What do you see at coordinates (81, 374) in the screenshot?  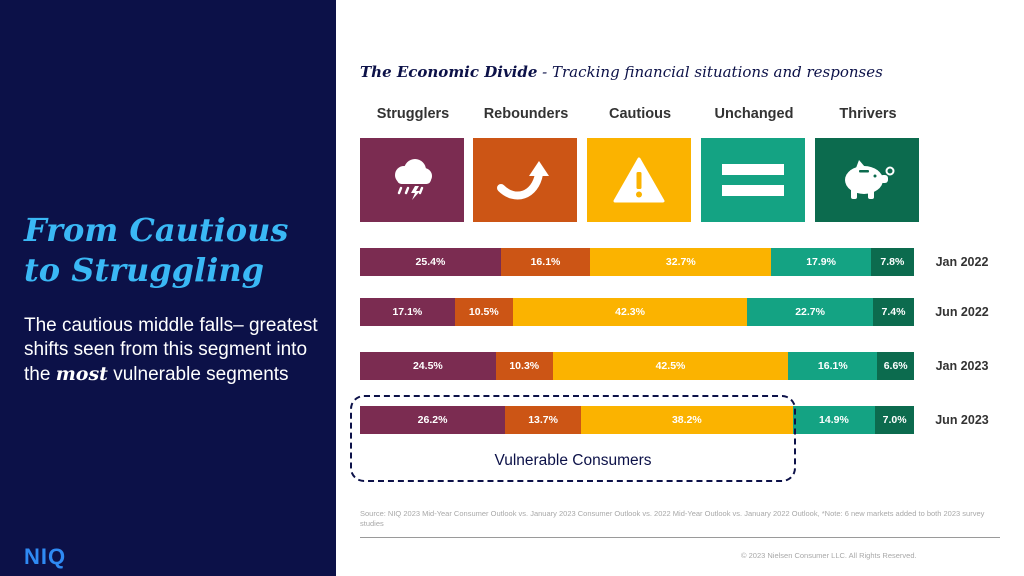 I see `body-text-emphasis: most` at bounding box center [81, 374].